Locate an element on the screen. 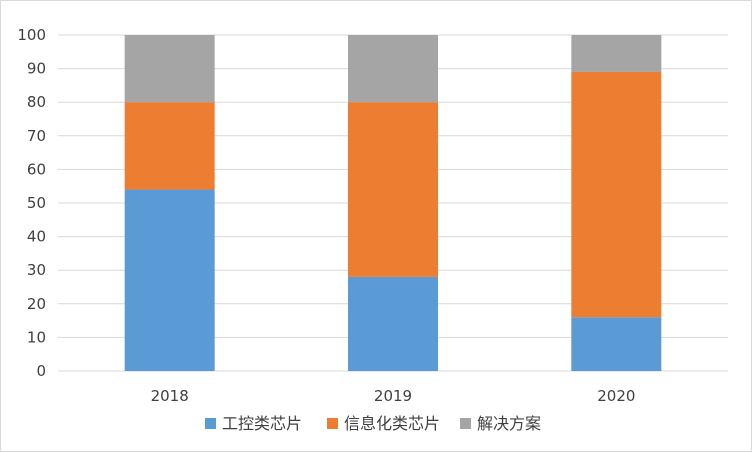 The width and height of the screenshot is (752, 453). y-tick-label-50: 50 is located at coordinates (36, 203).